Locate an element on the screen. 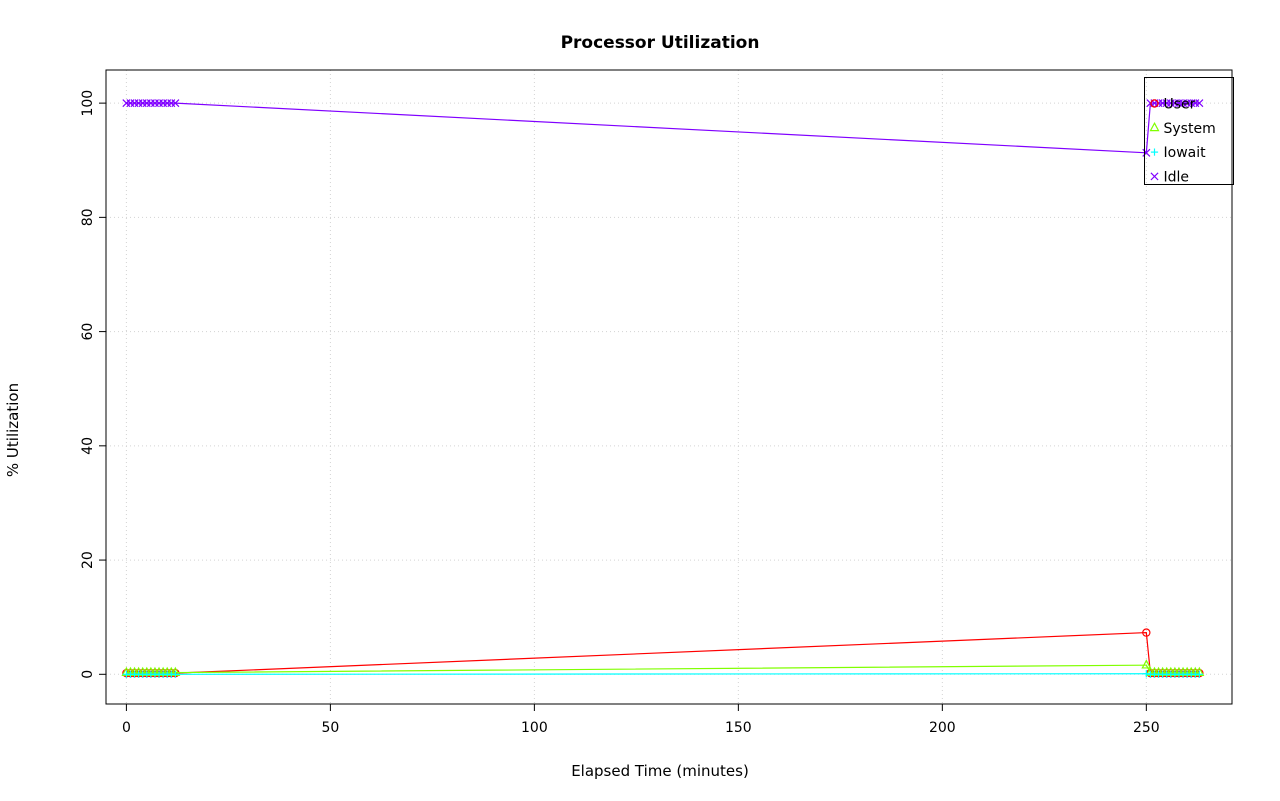 The image size is (1280, 801). x-tick-label: 150 is located at coordinates (738, 728).